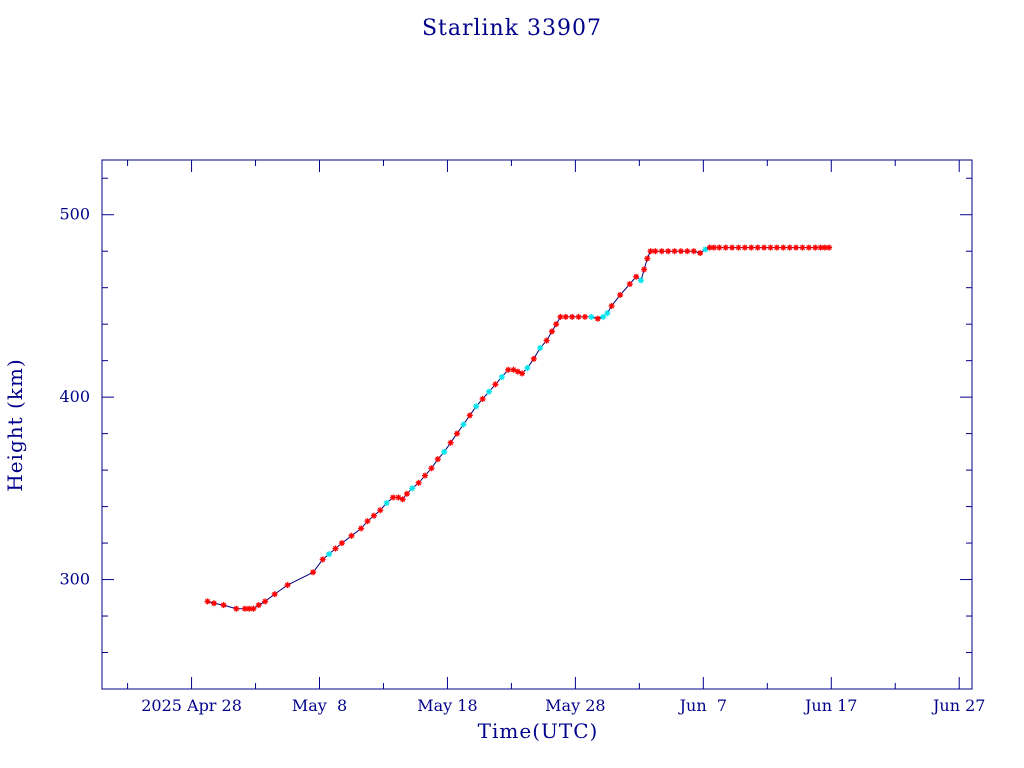 The width and height of the screenshot is (1024, 768). What do you see at coordinates (702, 705) in the screenshot?
I see `x-tick-label: Jun 7` at bounding box center [702, 705].